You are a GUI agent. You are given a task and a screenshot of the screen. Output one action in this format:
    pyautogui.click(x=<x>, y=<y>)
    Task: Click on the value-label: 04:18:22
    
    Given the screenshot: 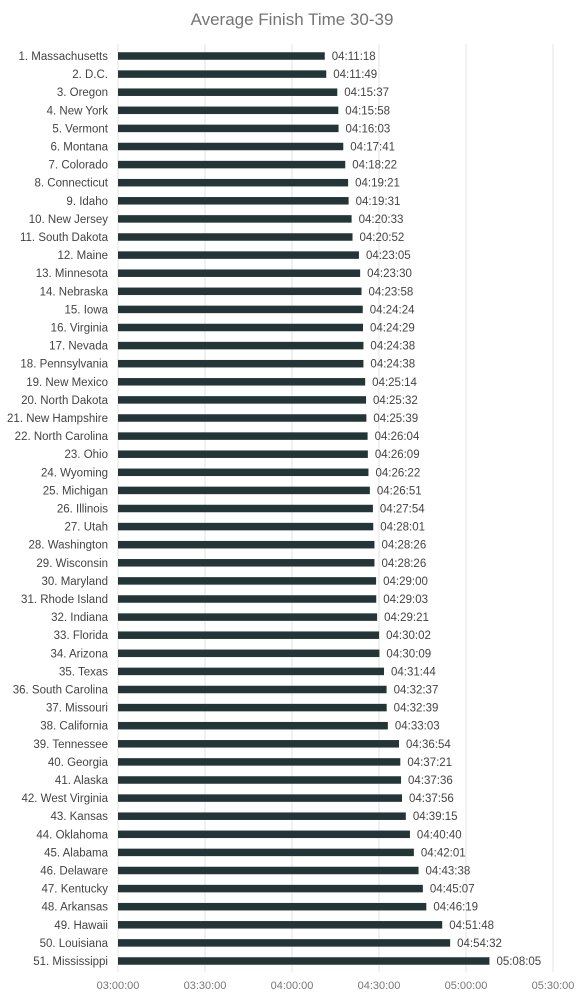 What is the action you would take?
    pyautogui.click(x=374, y=166)
    